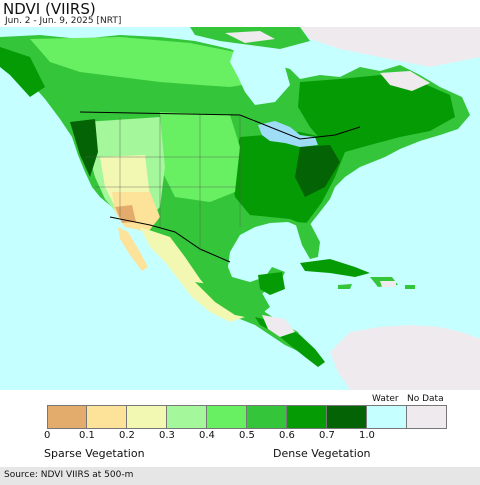 The image size is (480, 485). I want to click on source-text: Source: NDVI VIIRS at 500-m, so click(69, 475).